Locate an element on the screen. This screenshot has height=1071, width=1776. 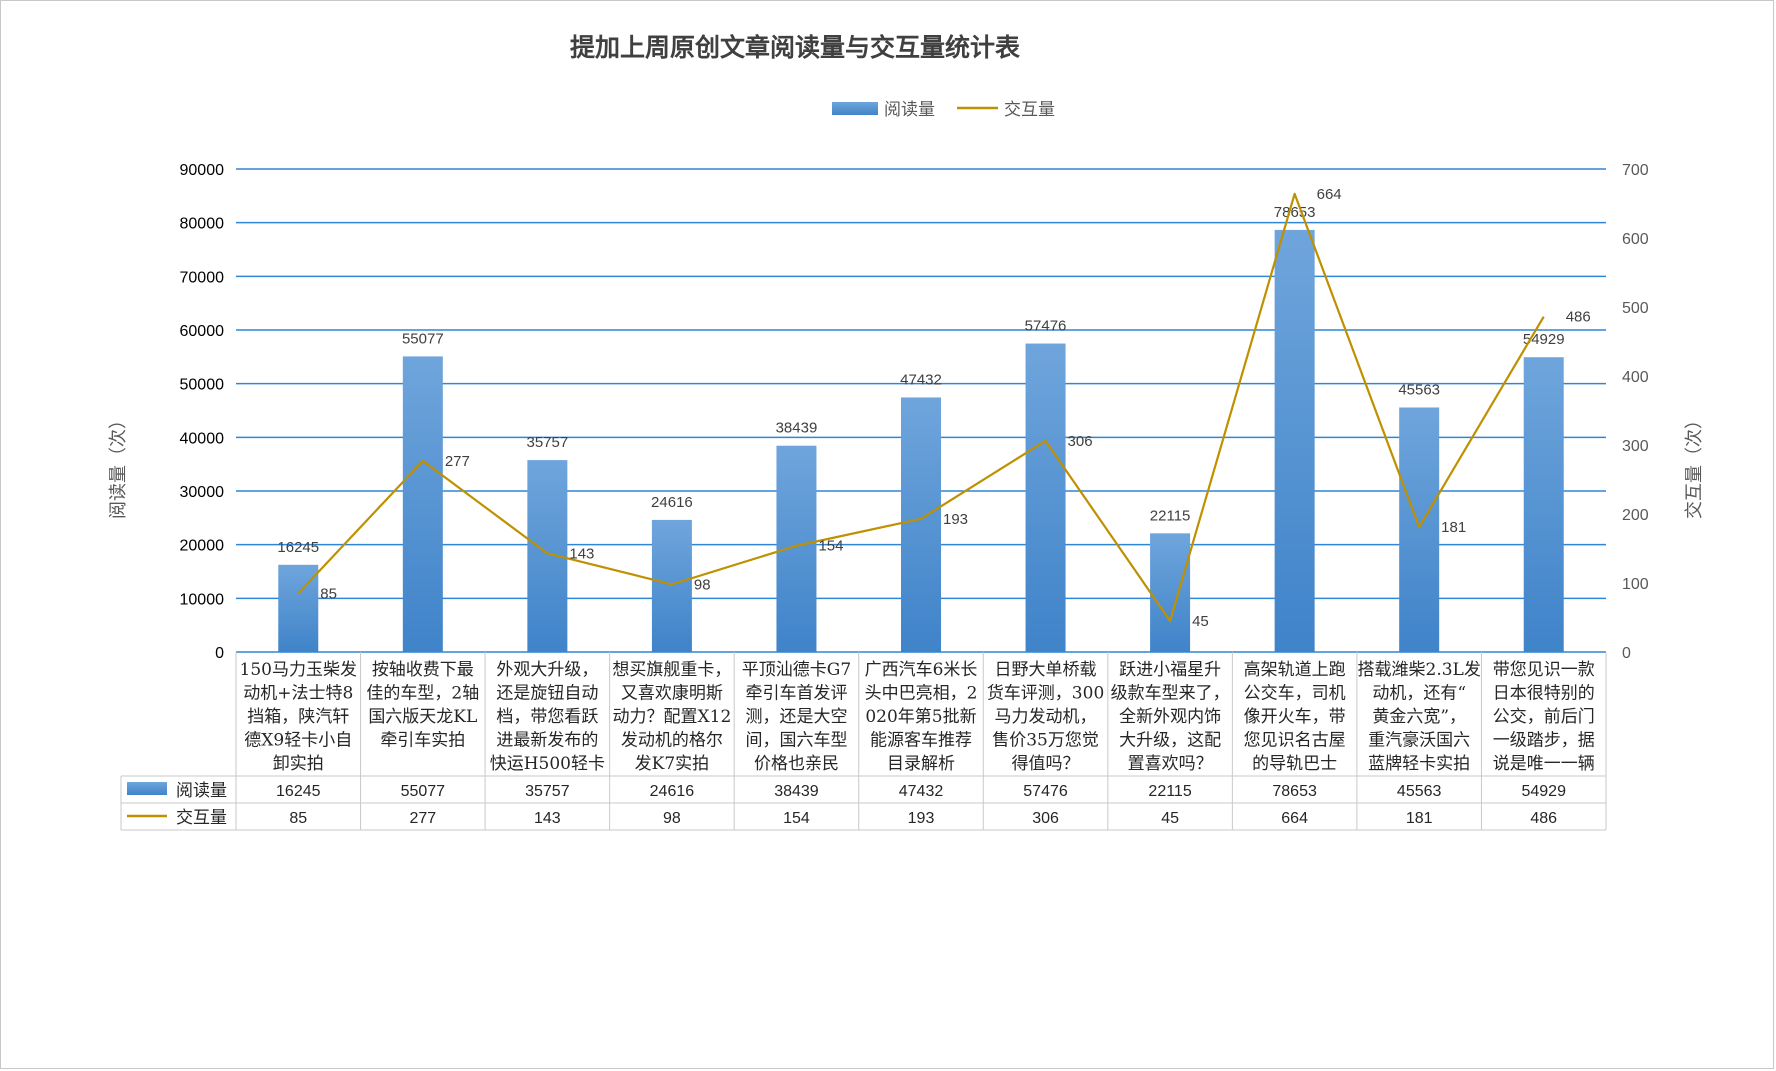
y-tick-label: 30000 is located at coordinates (202, 492).